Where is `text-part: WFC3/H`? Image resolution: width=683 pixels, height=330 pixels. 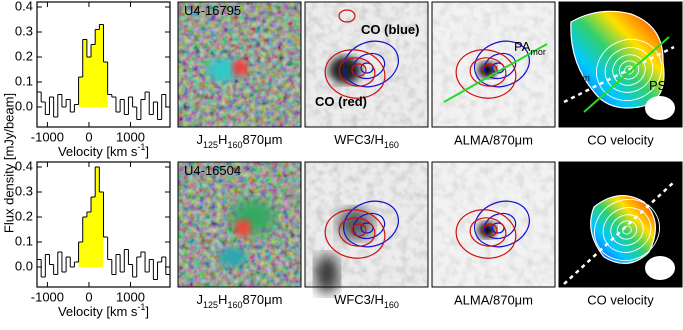
text-part: WFC3/H is located at coordinates (359, 299).